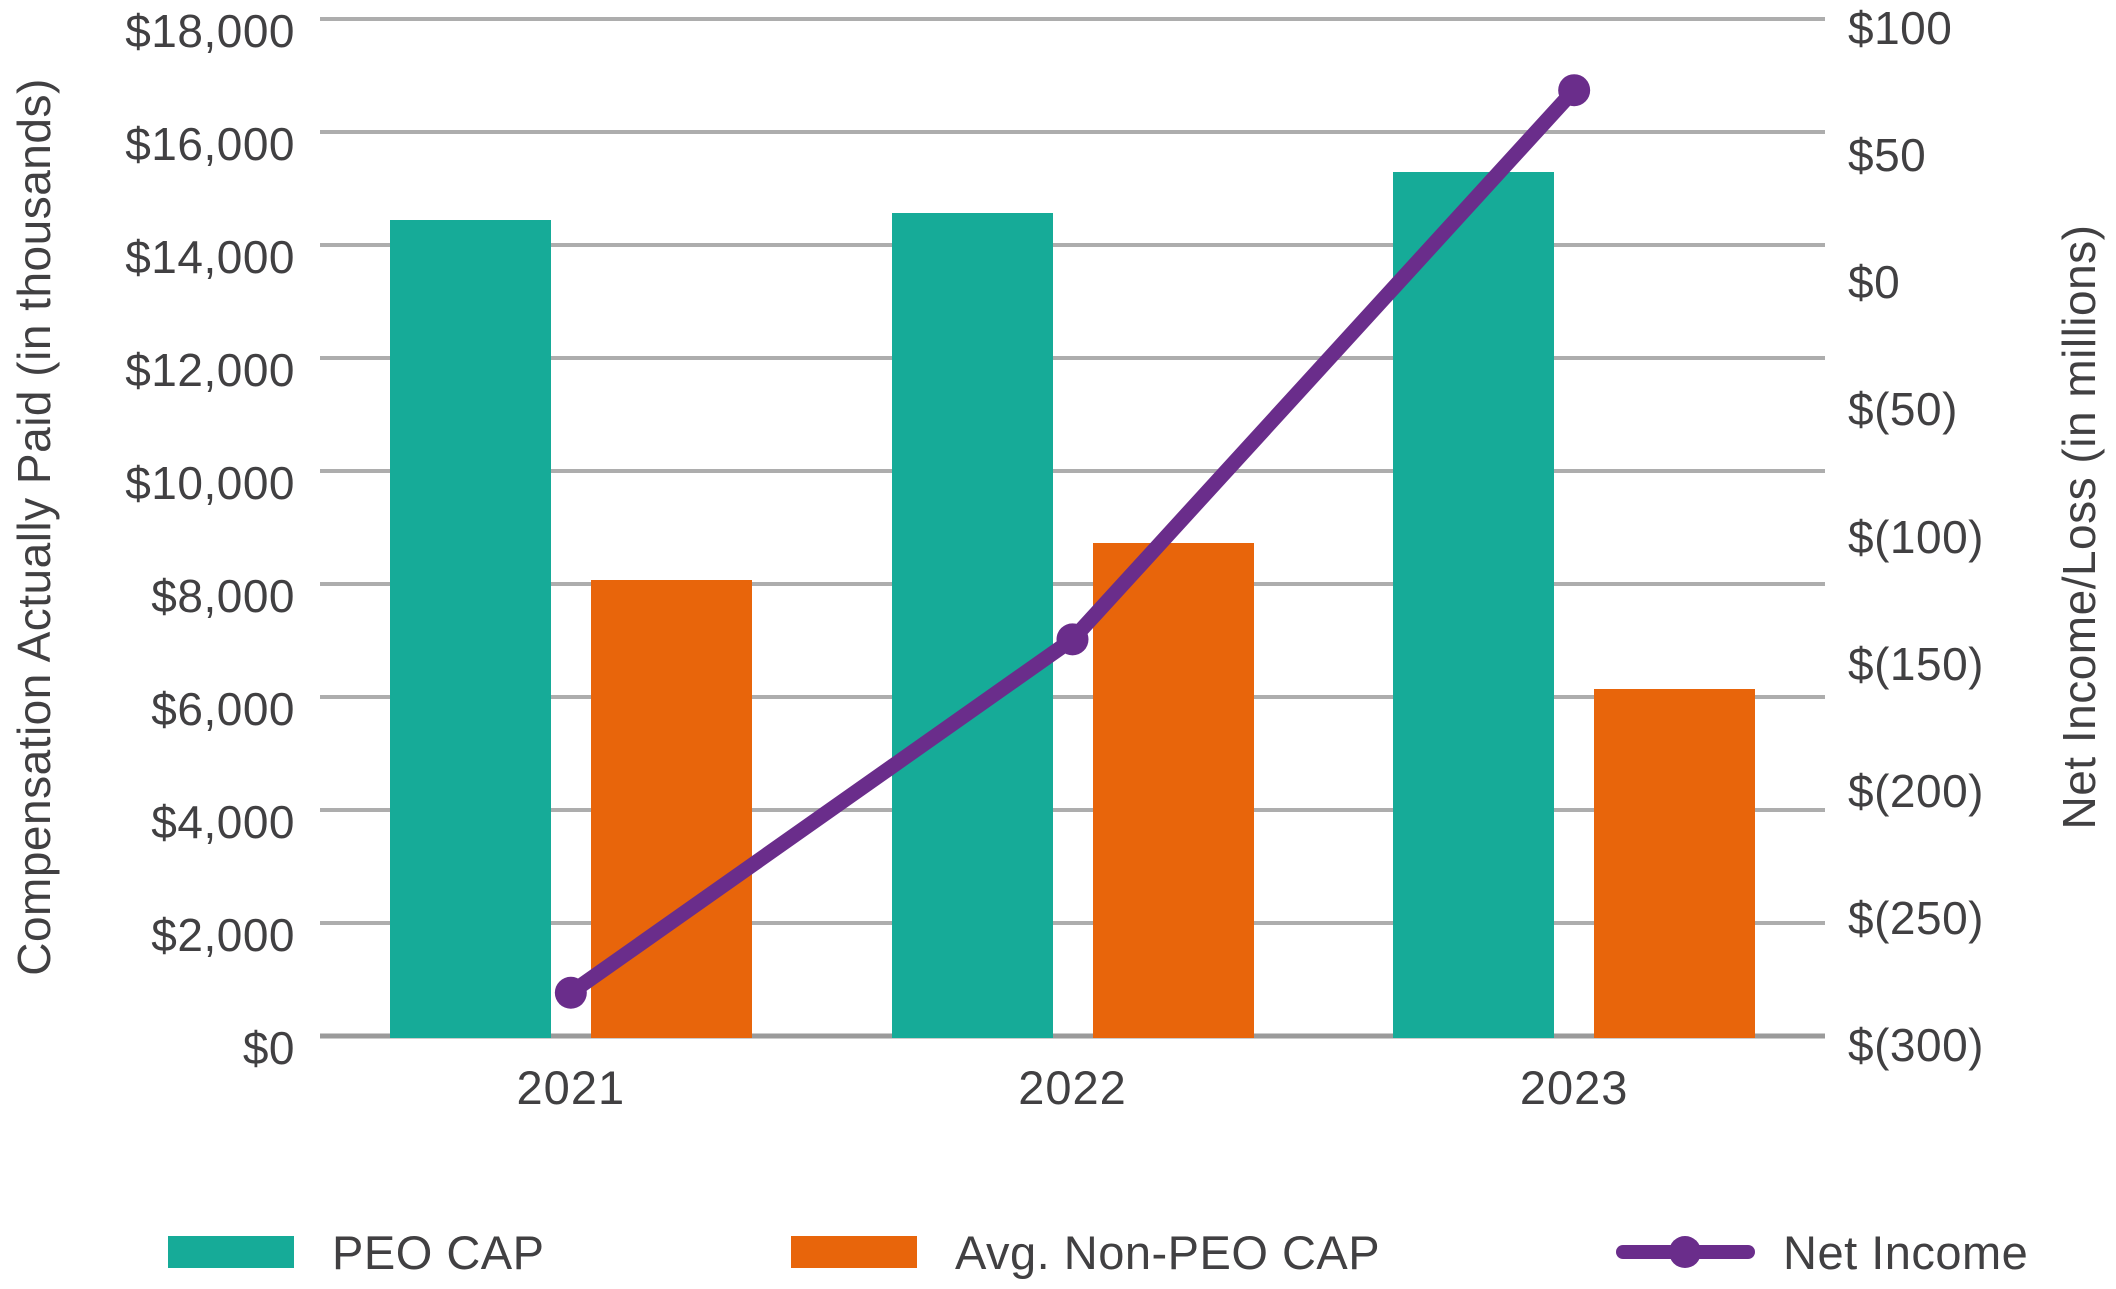 This screenshot has height=1289, width=2116. Describe the element at coordinates (210, 257) in the screenshot. I see `left-tick-label: $14,000` at that location.